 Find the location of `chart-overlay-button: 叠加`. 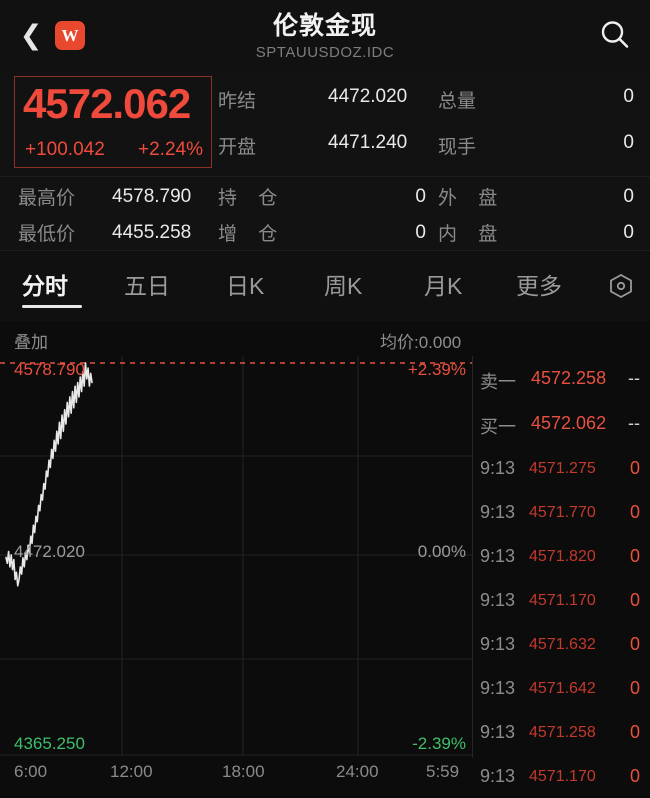

chart-overlay-button: 叠加 is located at coordinates (31, 342).